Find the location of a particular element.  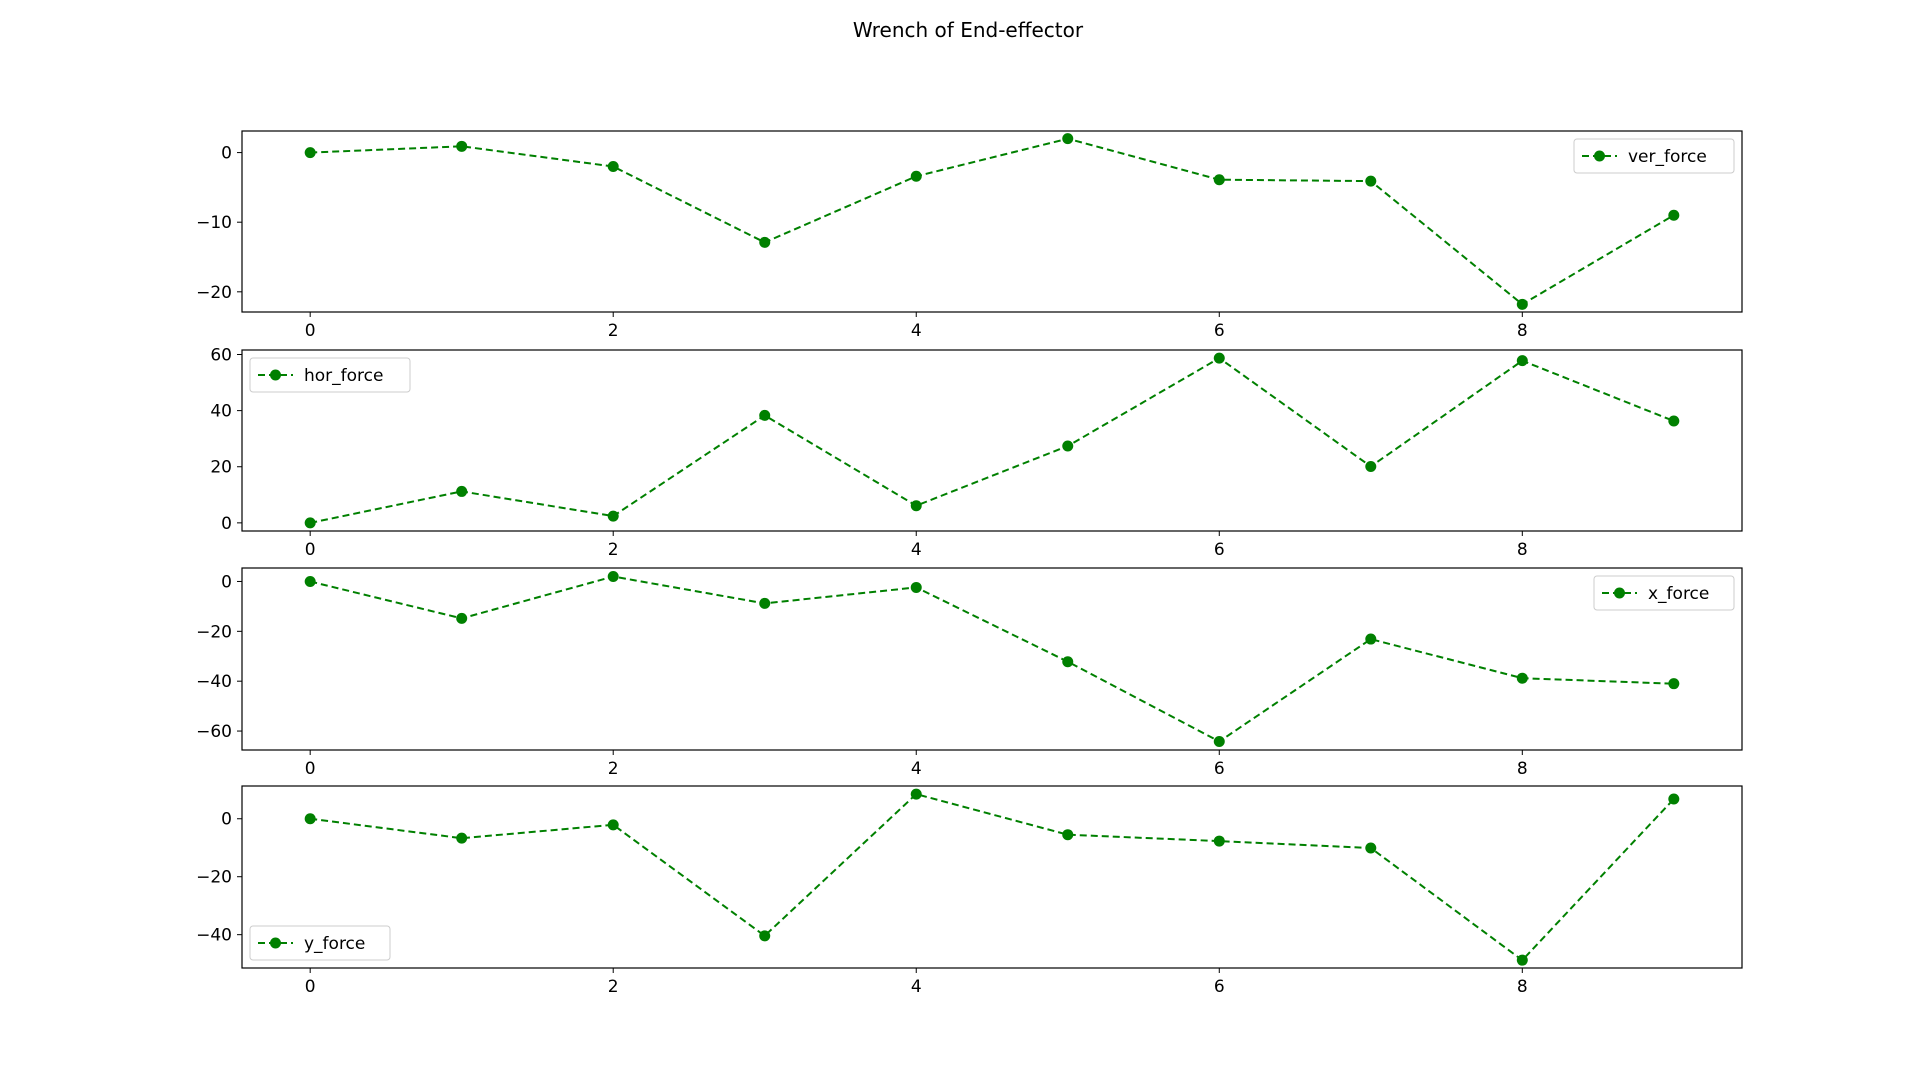

legend: x_force is located at coordinates (1664, 593).